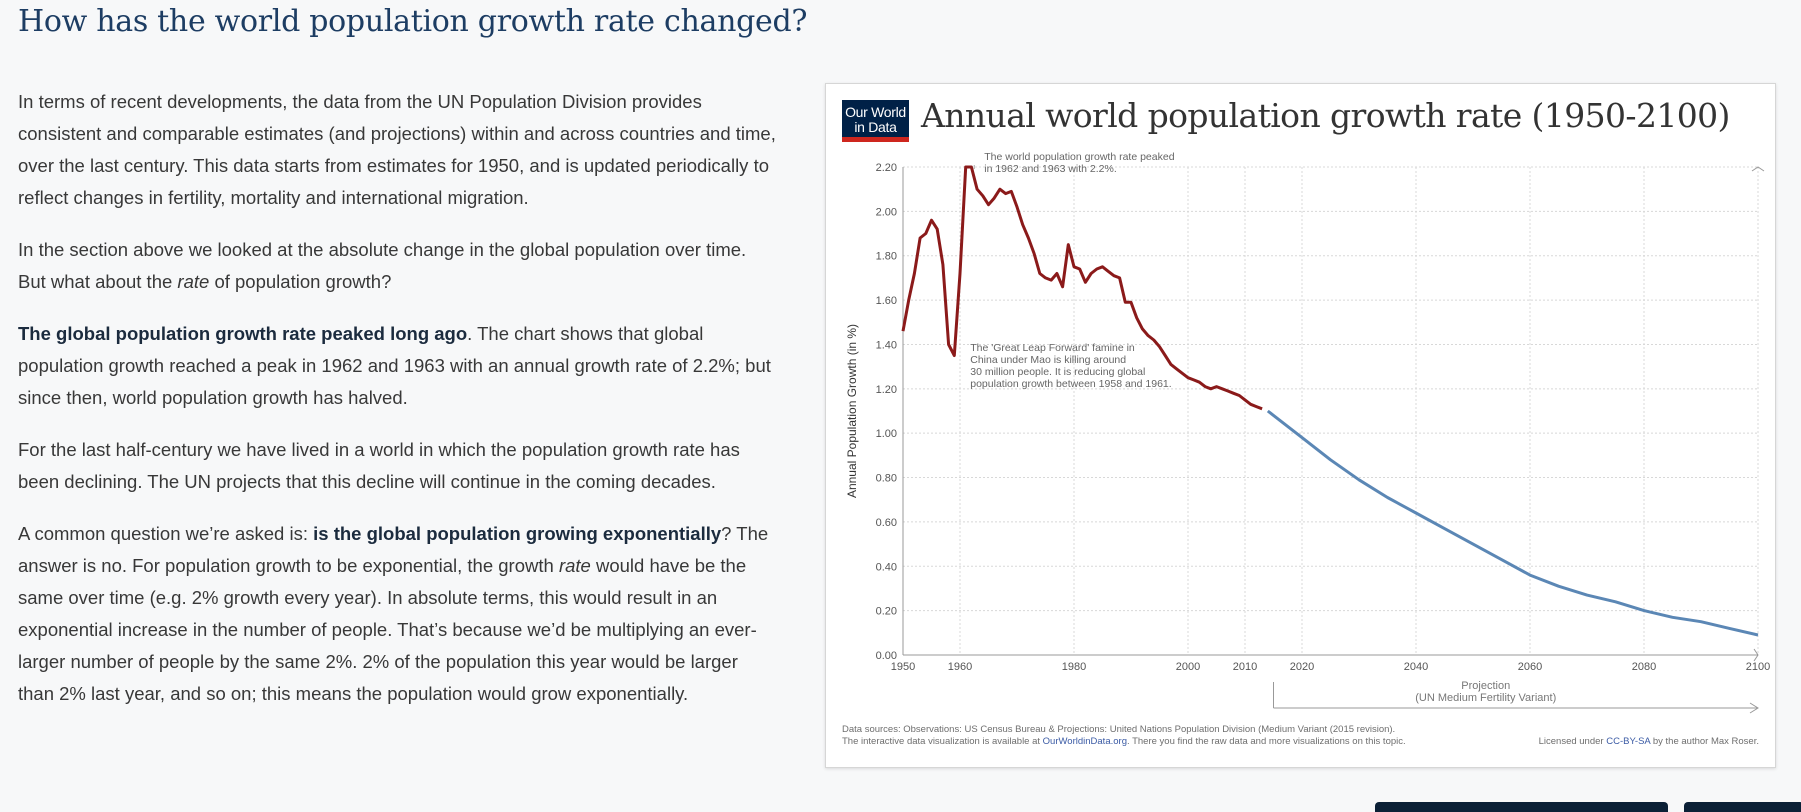 This screenshot has height=812, width=1801. I want to click on annotation-peak-line2: in 1962 and 1963 with 2.2%., so click(1050, 169).